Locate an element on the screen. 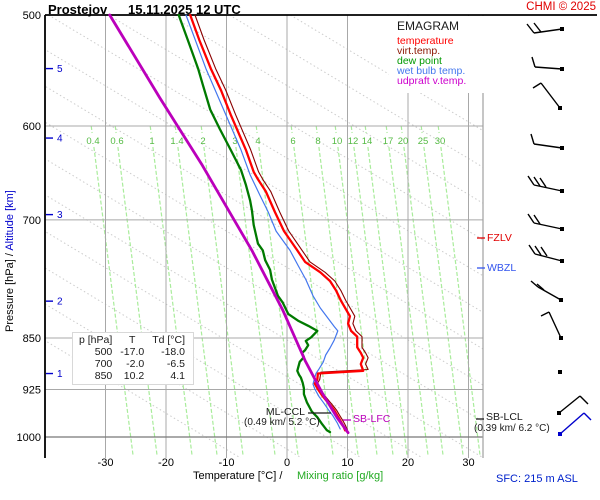  altitude-tick-label: 4 is located at coordinates (60, 139).